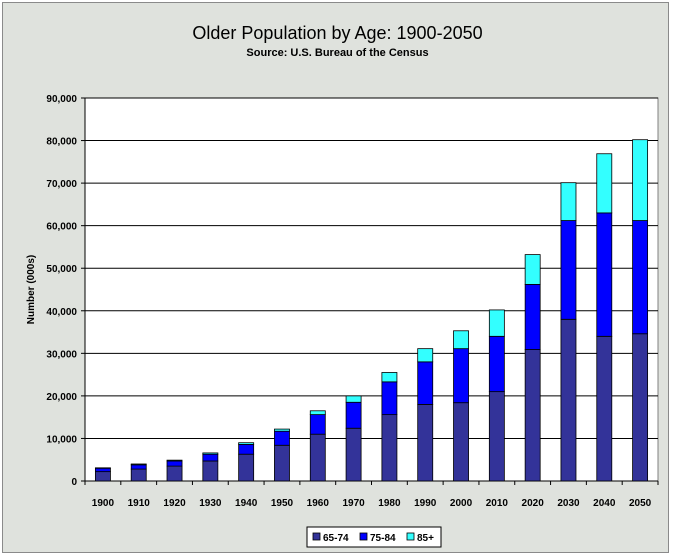 This screenshot has height=557, width=673. I want to click on bar-85+-1950, so click(282, 430).